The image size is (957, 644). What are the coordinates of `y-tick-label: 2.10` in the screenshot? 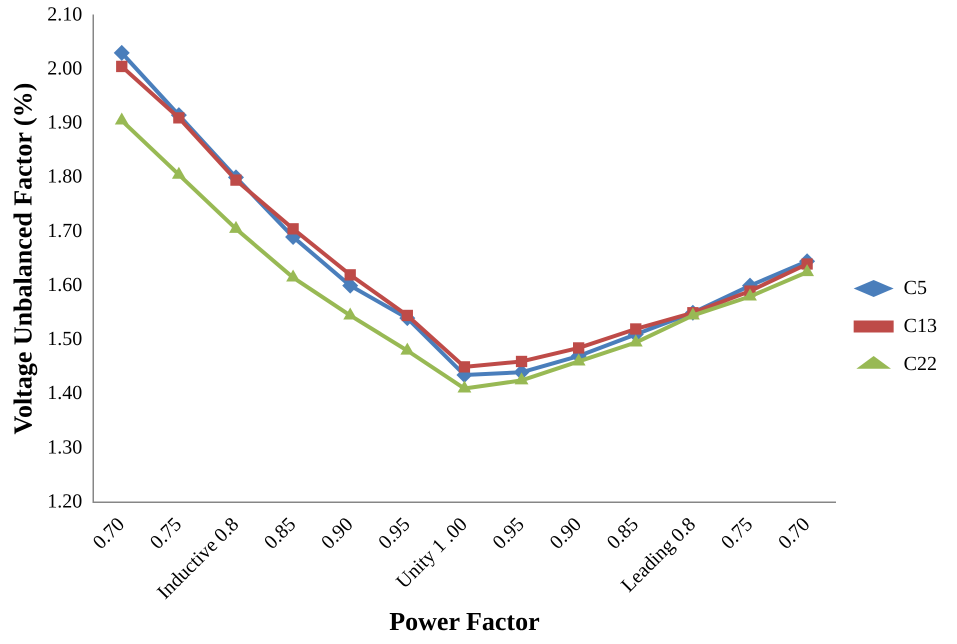 It's located at (64, 14).